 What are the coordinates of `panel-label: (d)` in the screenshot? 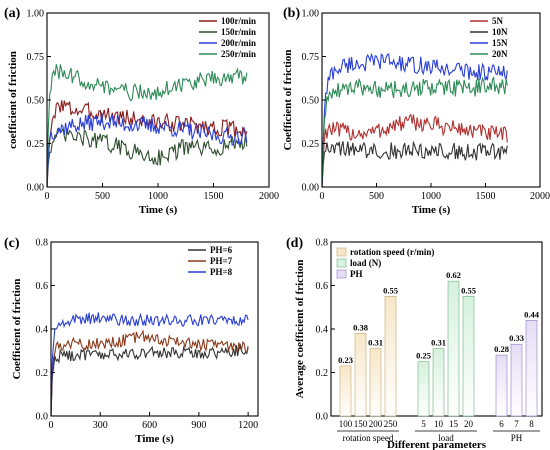 It's located at (294, 243).